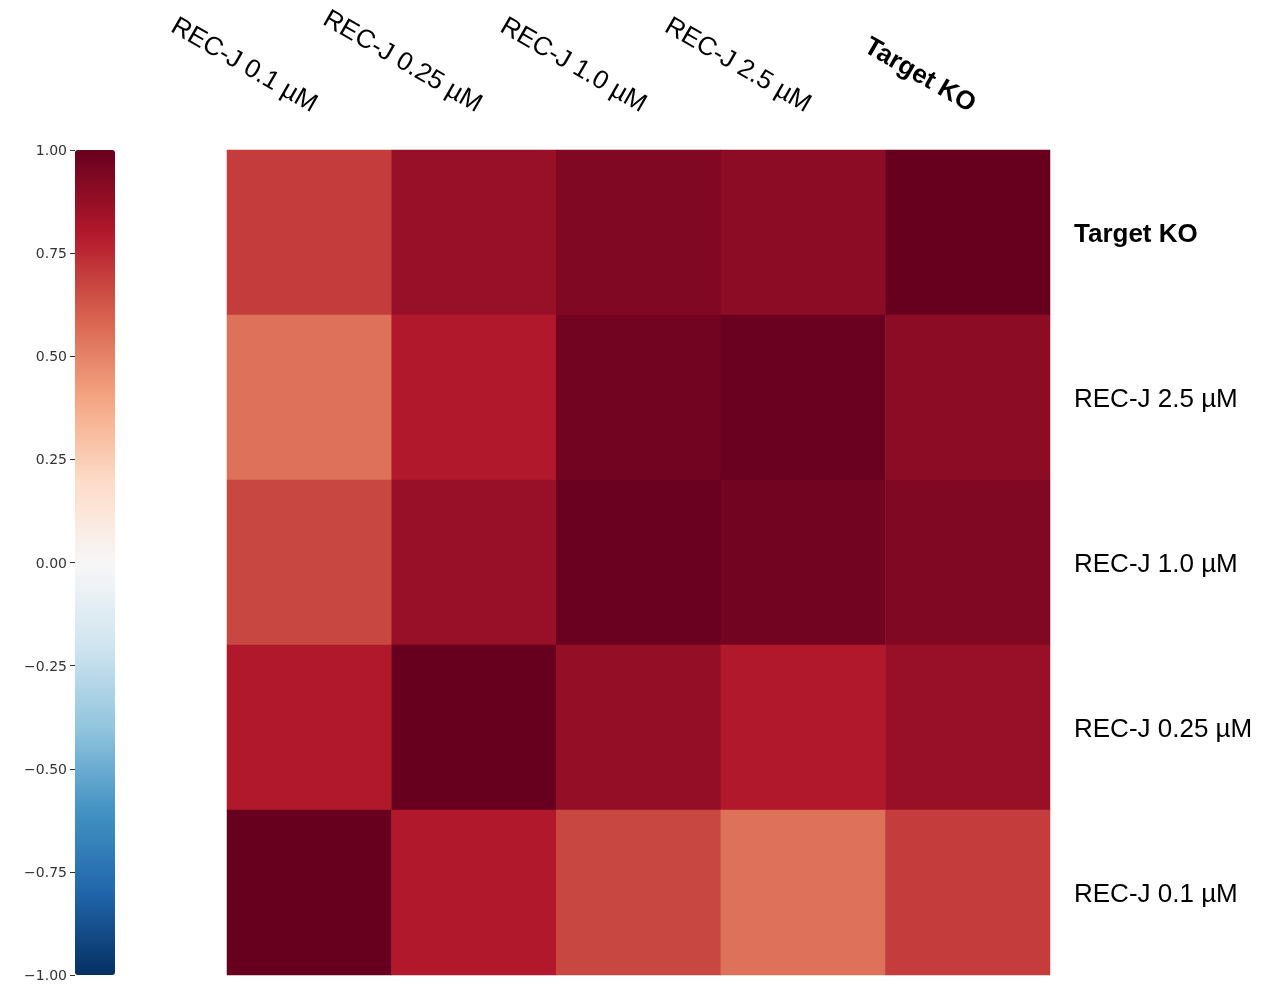 Image resolution: width=1268 pixels, height=987 pixels. Describe the element at coordinates (51, 150) in the screenshot. I see `color-bar-label: 1.00` at that location.